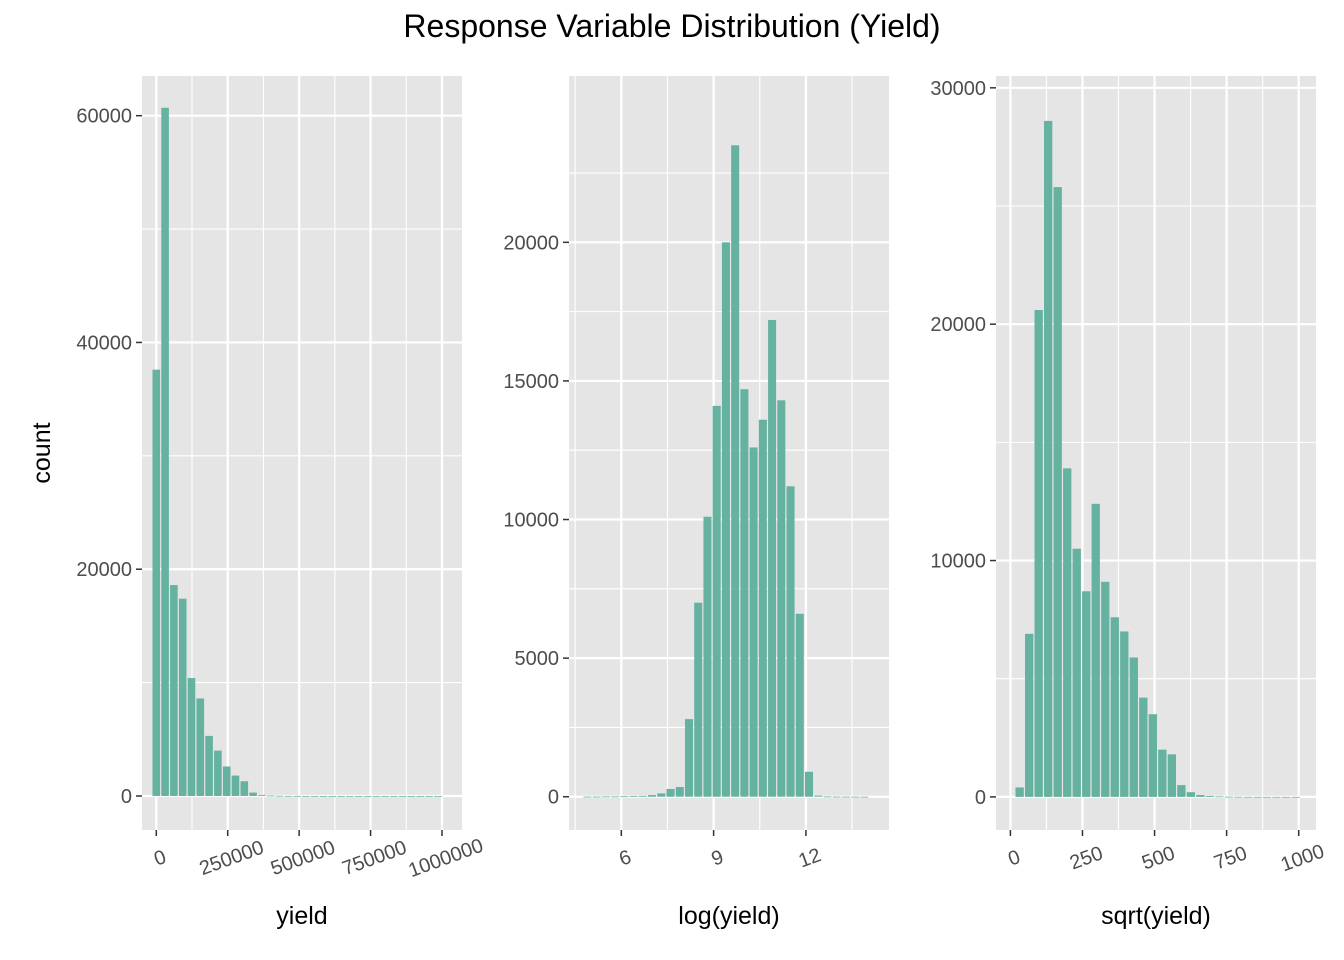 This screenshot has height=960, width=1344. What do you see at coordinates (1302, 858) in the screenshot?
I see `x-tick-label: 1000` at bounding box center [1302, 858].